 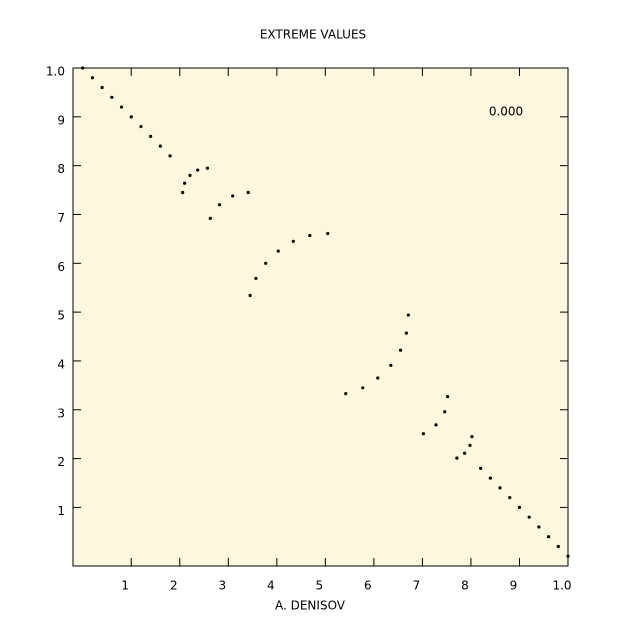 I want to click on y-tick-label: 8, so click(x=61, y=169).